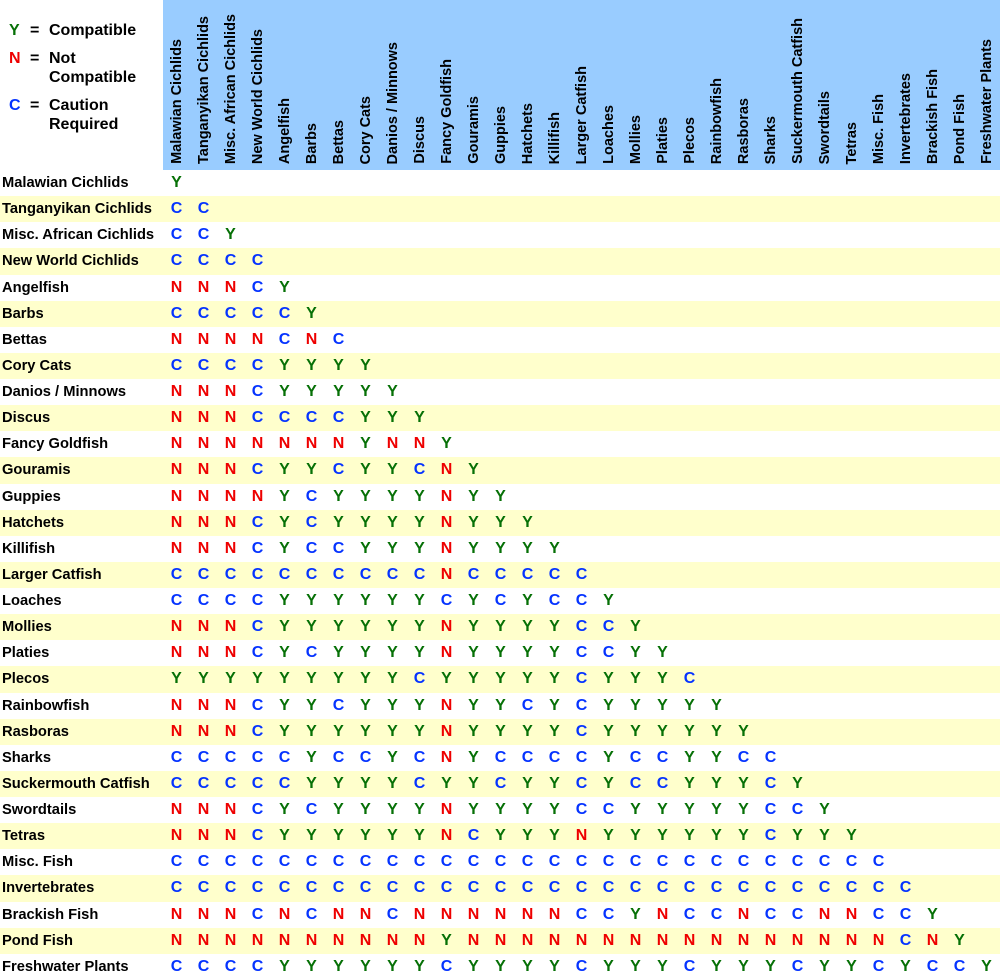 The width and height of the screenshot is (1000, 980). I want to click on column-header: Suckermouth Catfish, so click(797, 85).